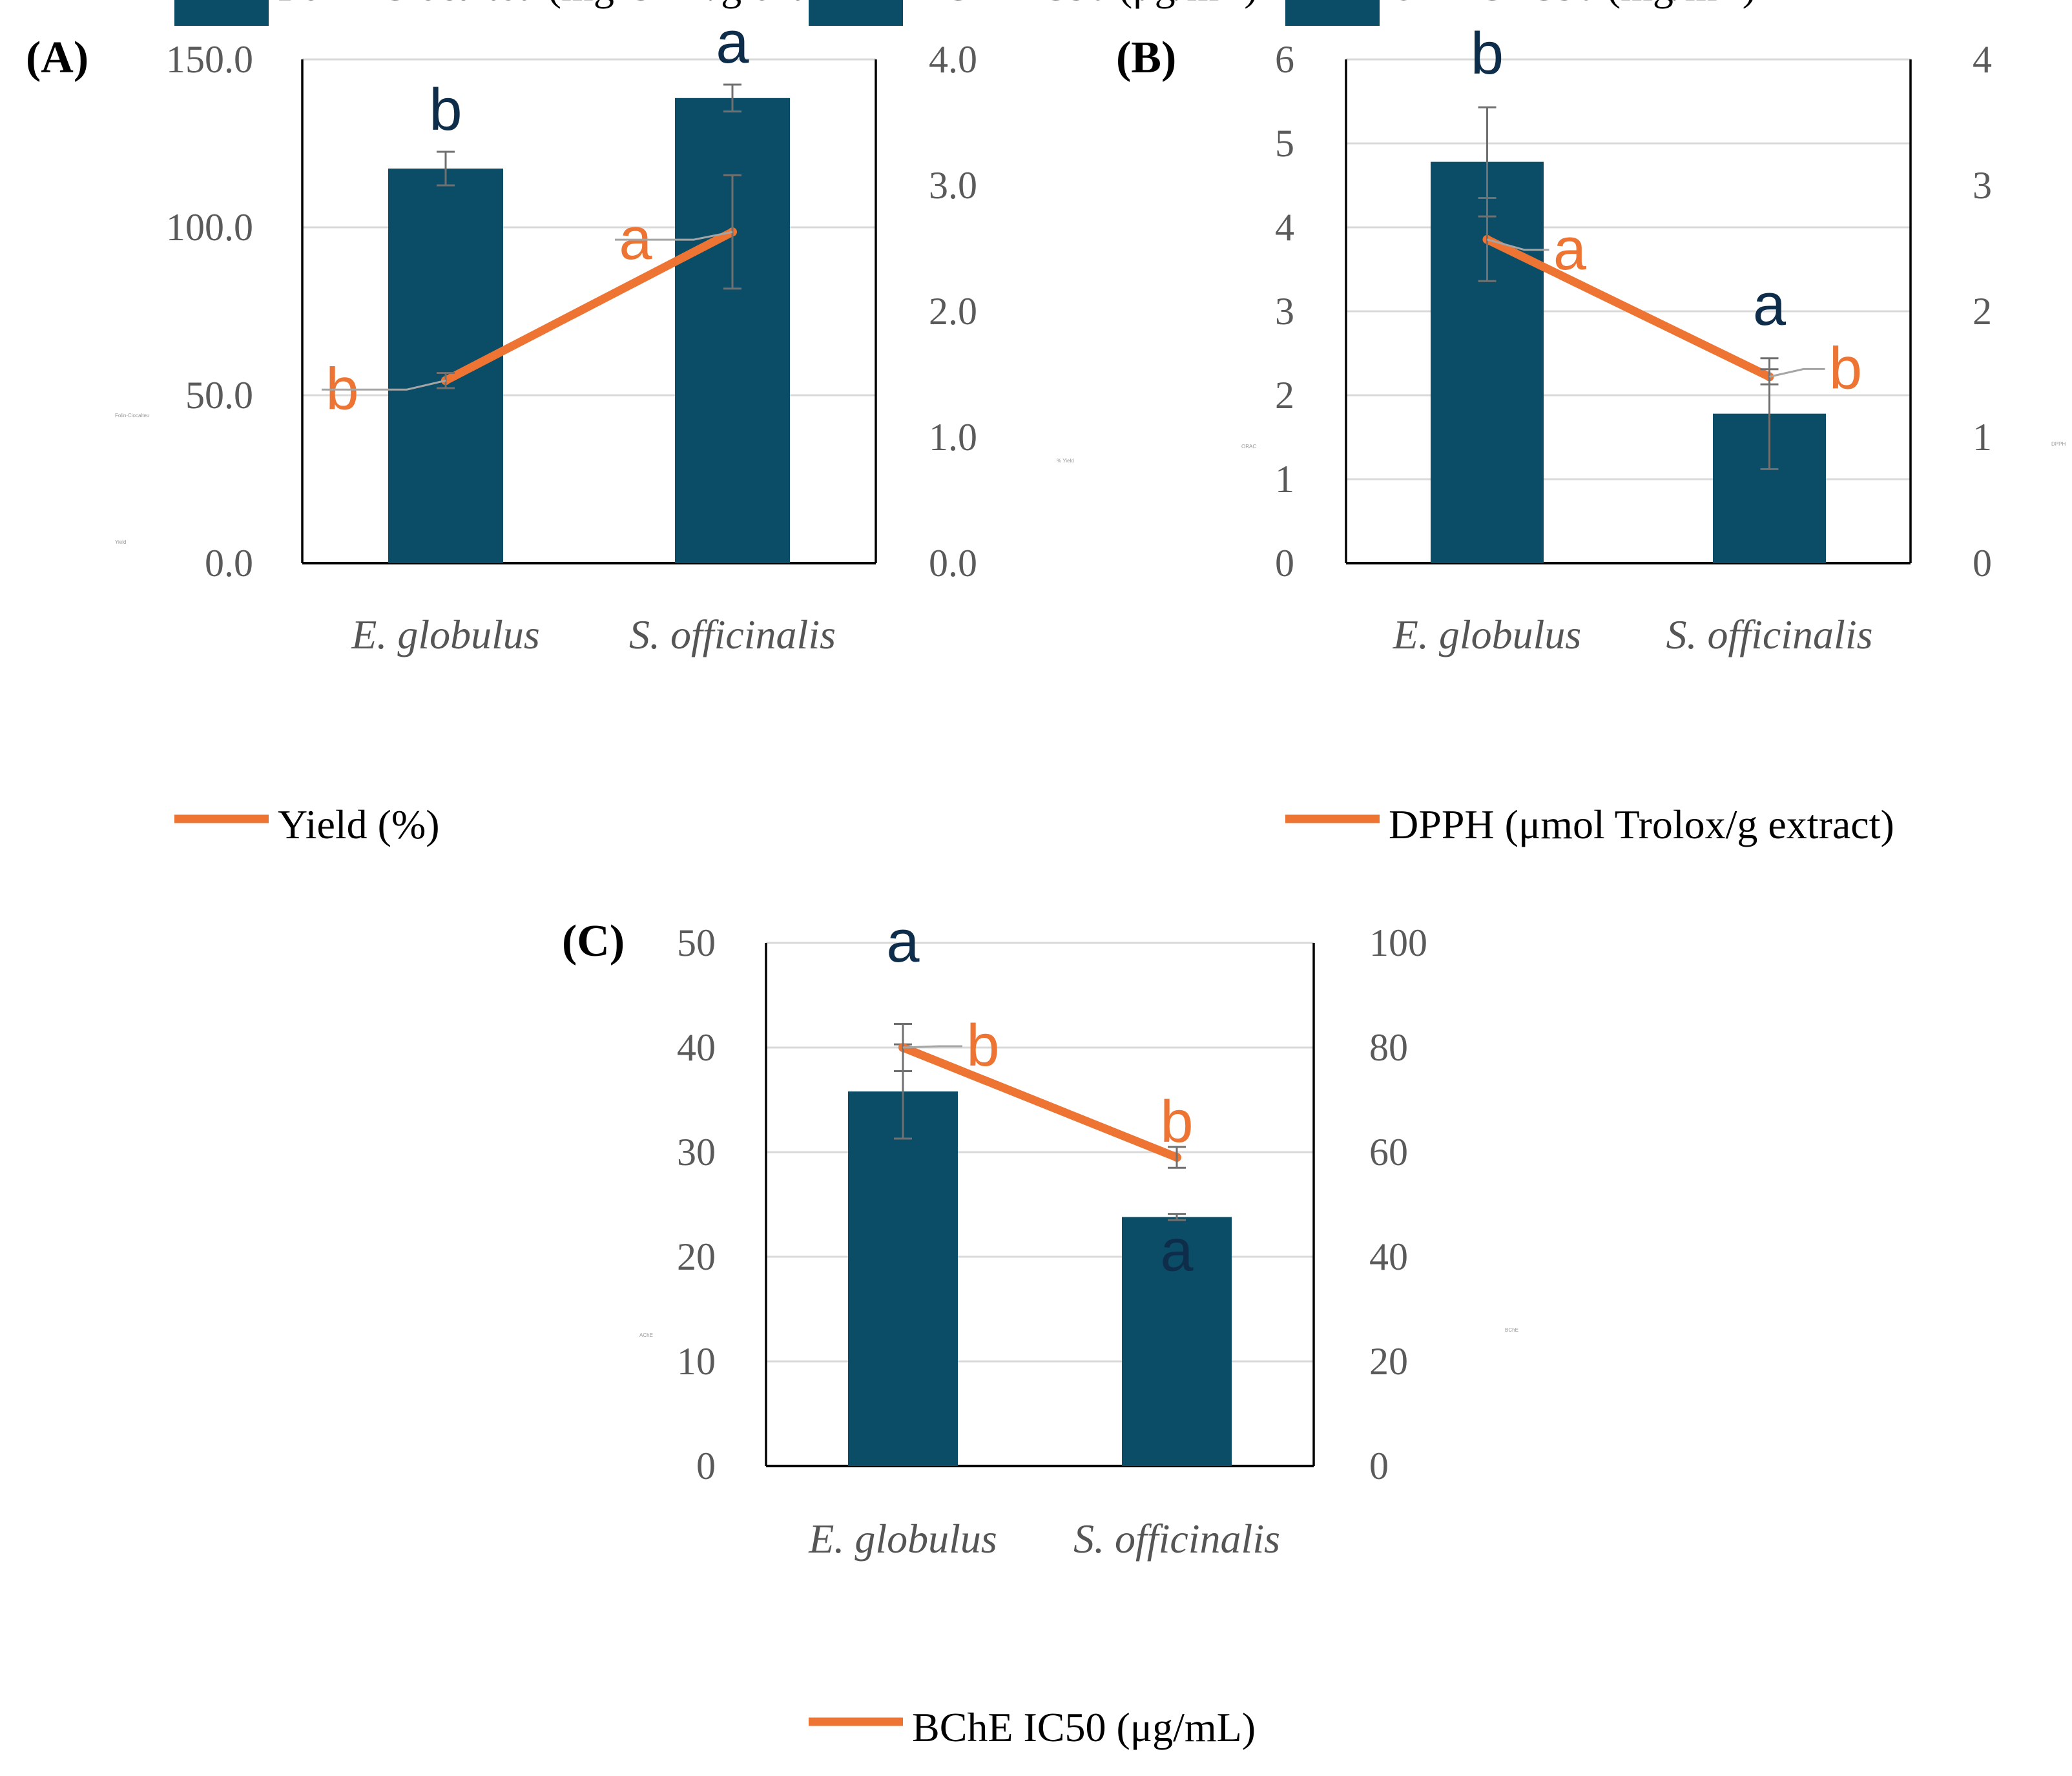 The height and width of the screenshot is (1776, 2072). Describe the element at coordinates (593, 941) in the screenshot. I see `panel-label: (C)` at that location.